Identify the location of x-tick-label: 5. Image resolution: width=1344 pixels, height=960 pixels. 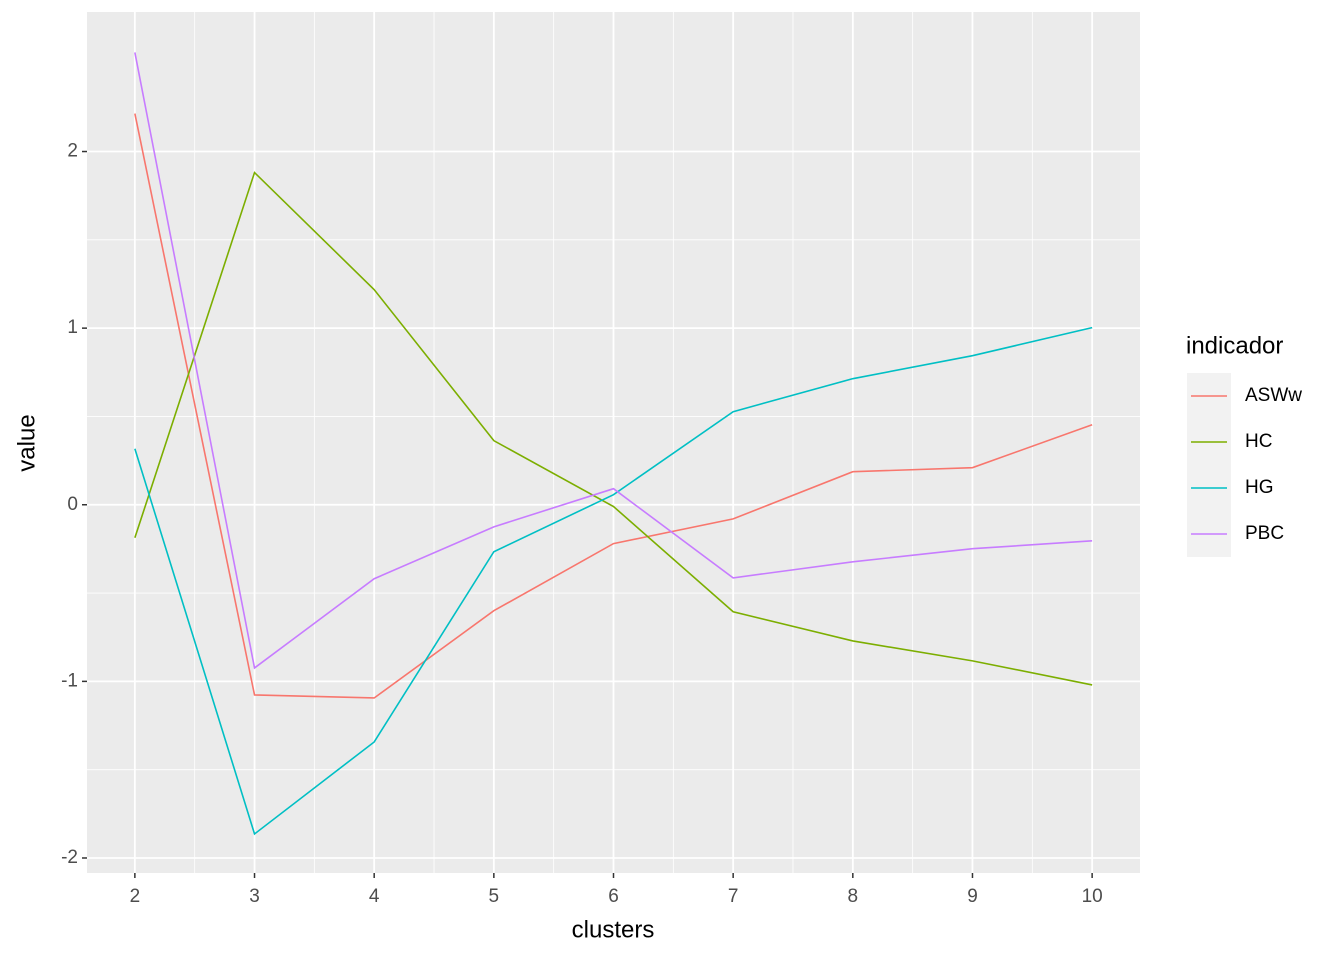
(494, 896).